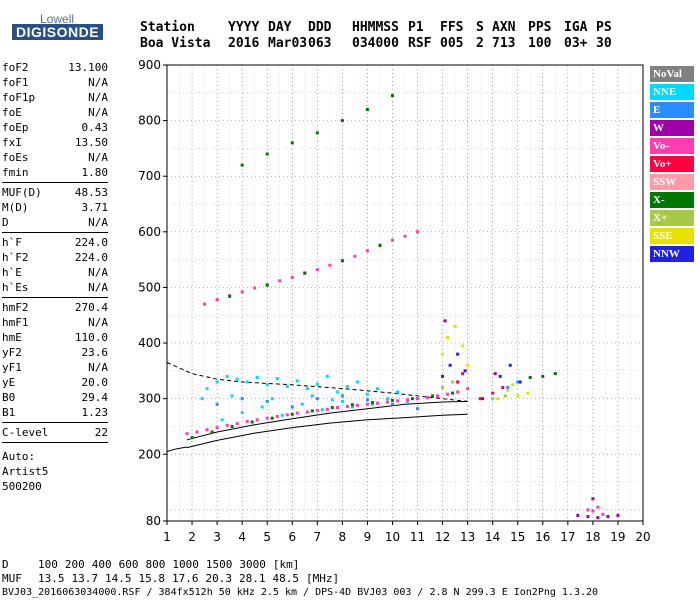 The height and width of the screenshot is (600, 700). Describe the element at coordinates (9, 412) in the screenshot. I see `param-name: B1` at that location.